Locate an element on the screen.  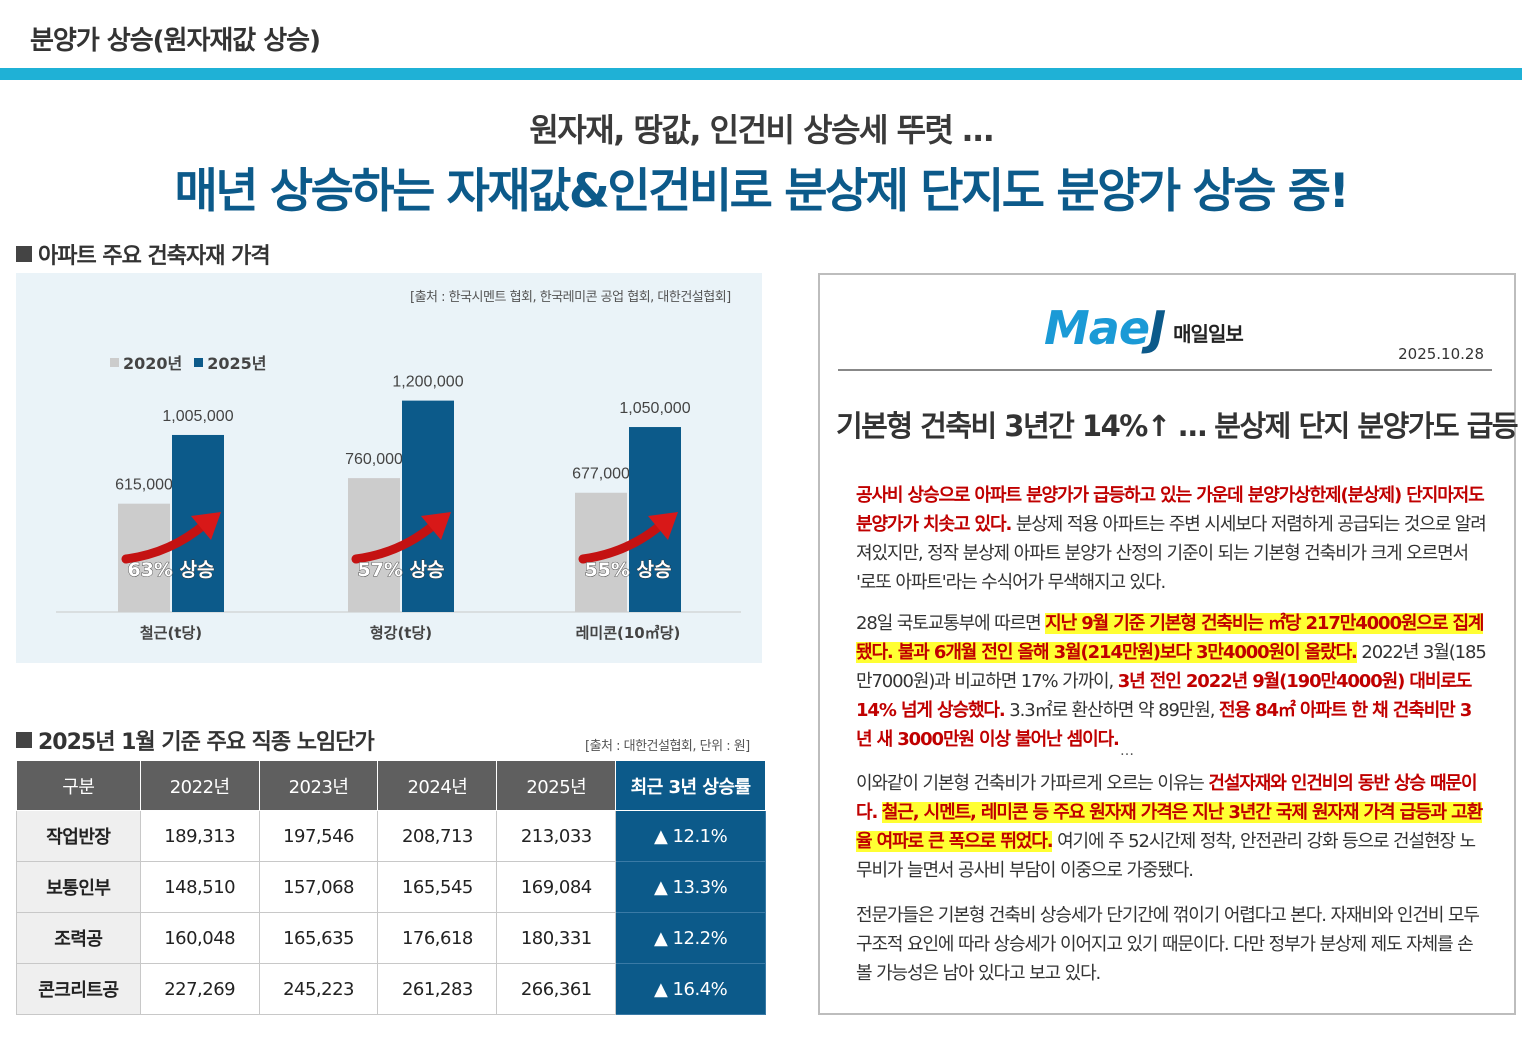
cell-2025: 180,331 is located at coordinates (556, 938).